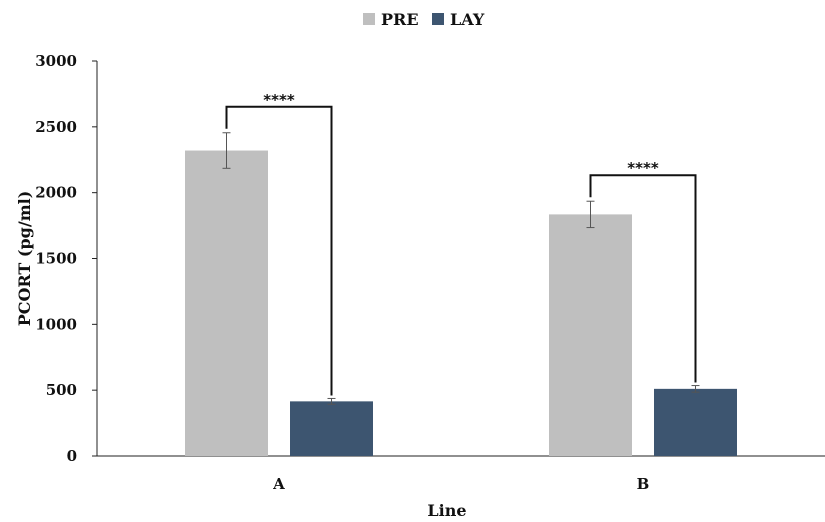  Describe the element at coordinates (400, 19) in the screenshot. I see `legend-label-pre: PRE` at that location.